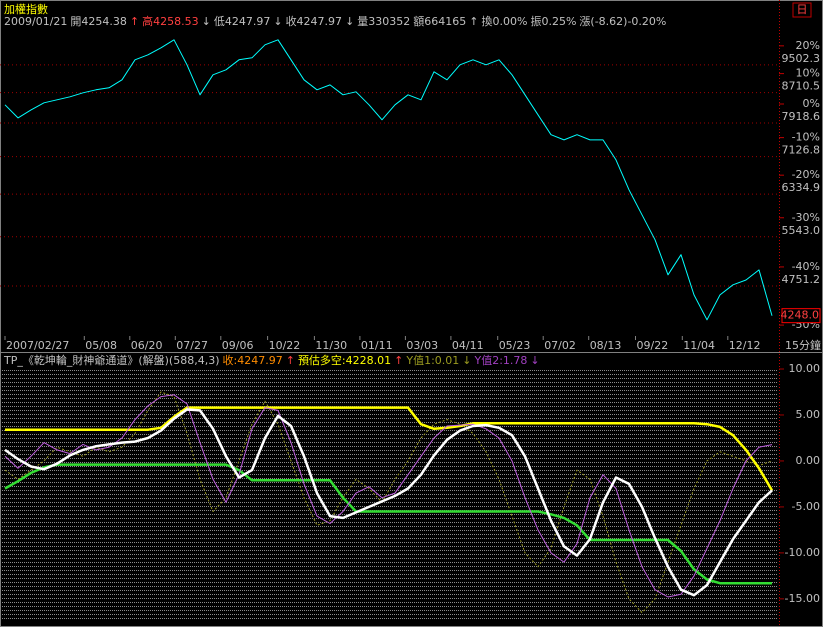  Describe the element at coordinates (806, 217) in the screenshot. I see `y2-tick-label: -30%` at that location.